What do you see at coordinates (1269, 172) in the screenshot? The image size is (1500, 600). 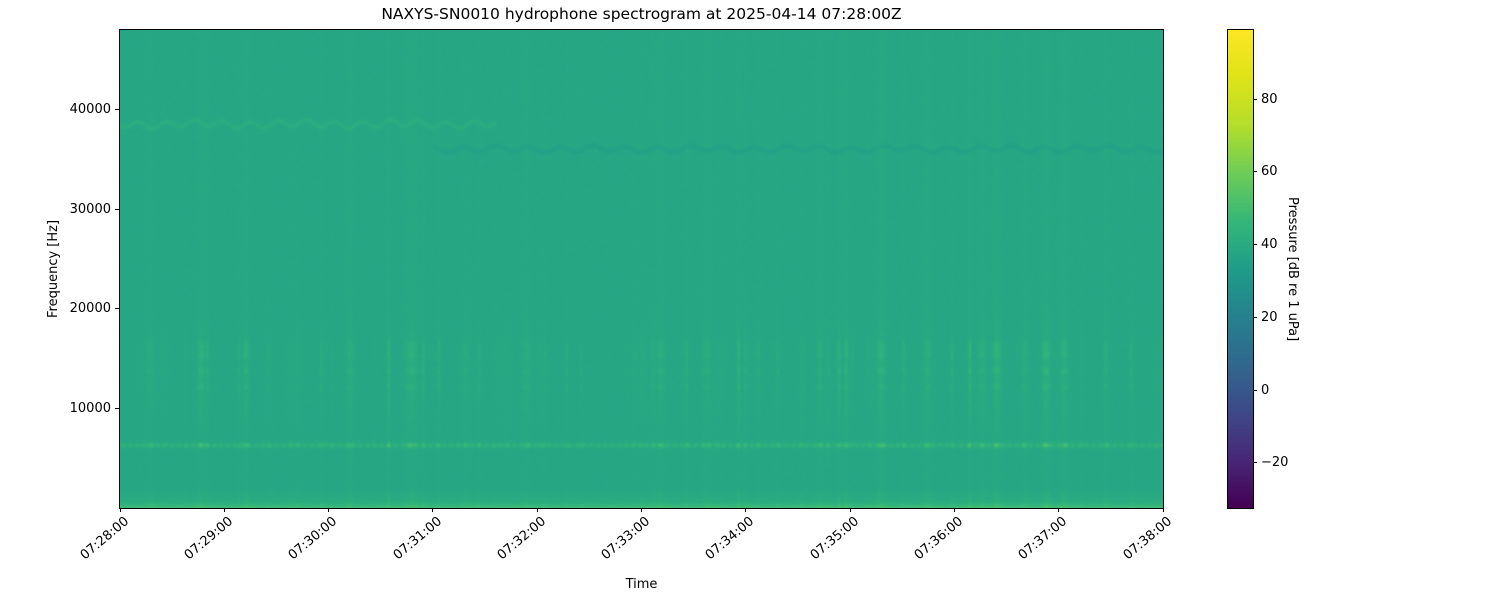 I see `colorbar-tick-label: 60` at bounding box center [1269, 172].